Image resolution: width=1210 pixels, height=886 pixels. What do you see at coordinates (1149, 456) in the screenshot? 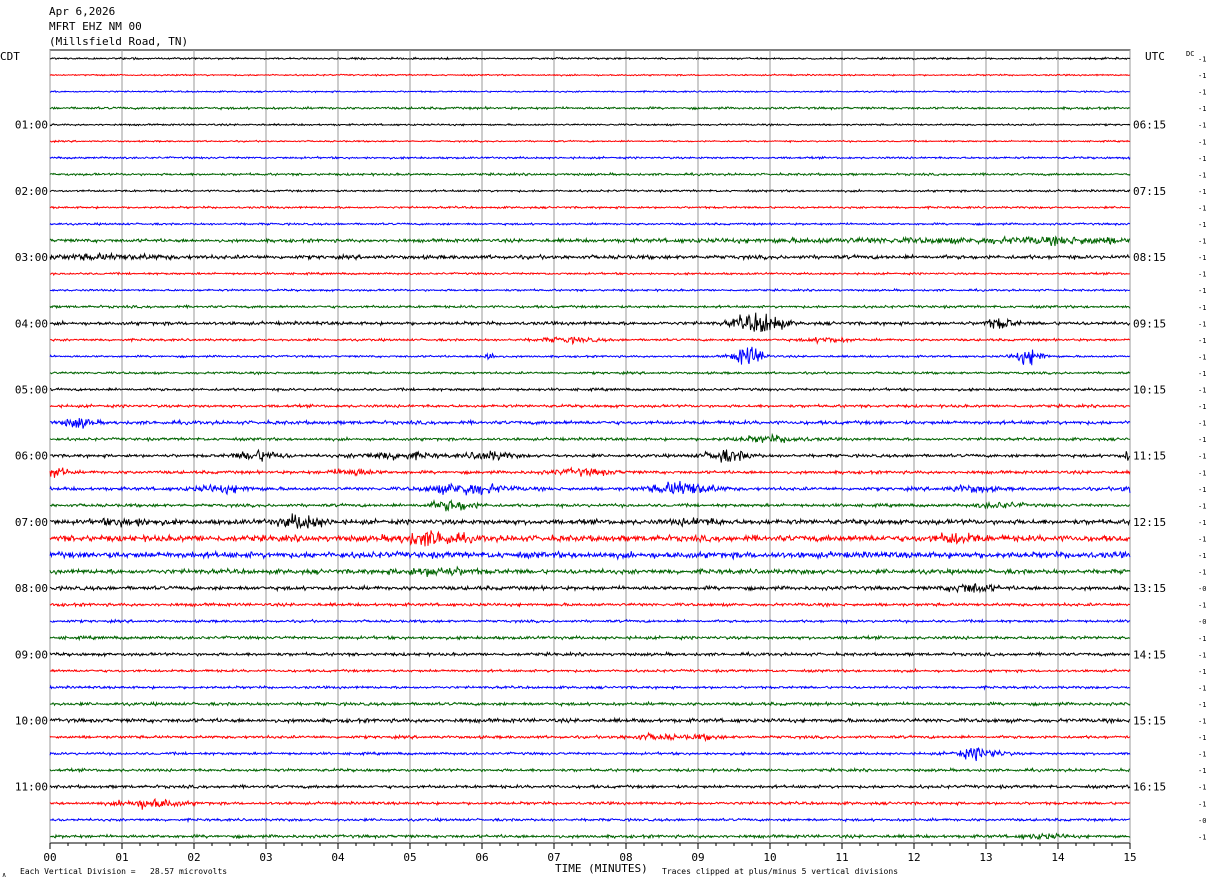
I see `right-time-label: 11:15` at bounding box center [1149, 456].